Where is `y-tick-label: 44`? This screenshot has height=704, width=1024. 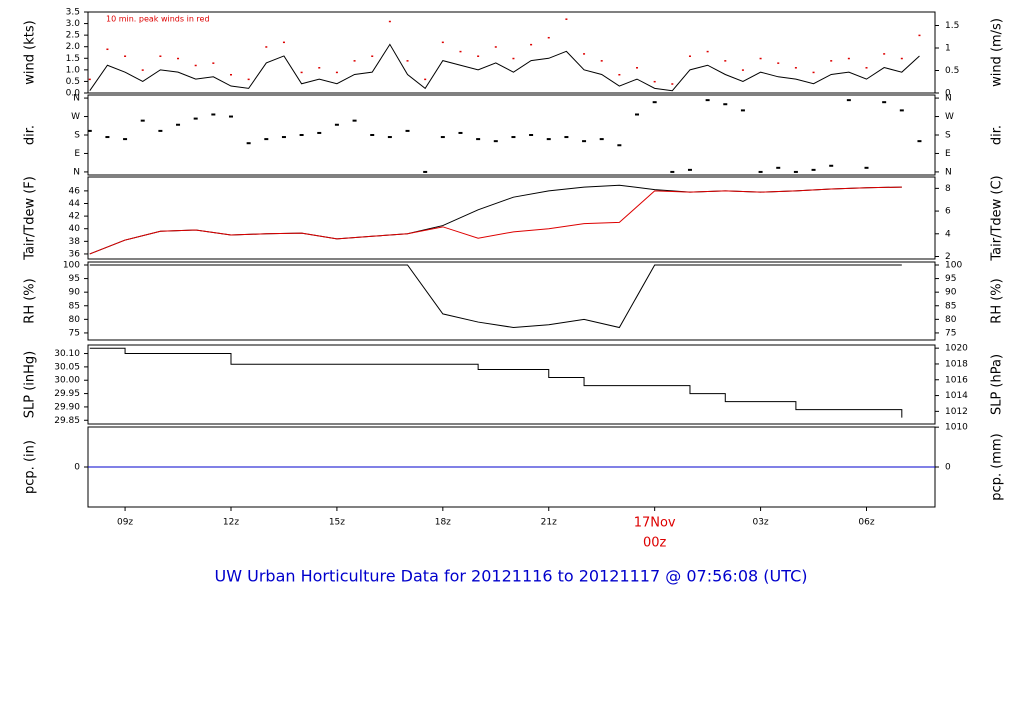 y-tick-label: 44 is located at coordinates (75, 204).